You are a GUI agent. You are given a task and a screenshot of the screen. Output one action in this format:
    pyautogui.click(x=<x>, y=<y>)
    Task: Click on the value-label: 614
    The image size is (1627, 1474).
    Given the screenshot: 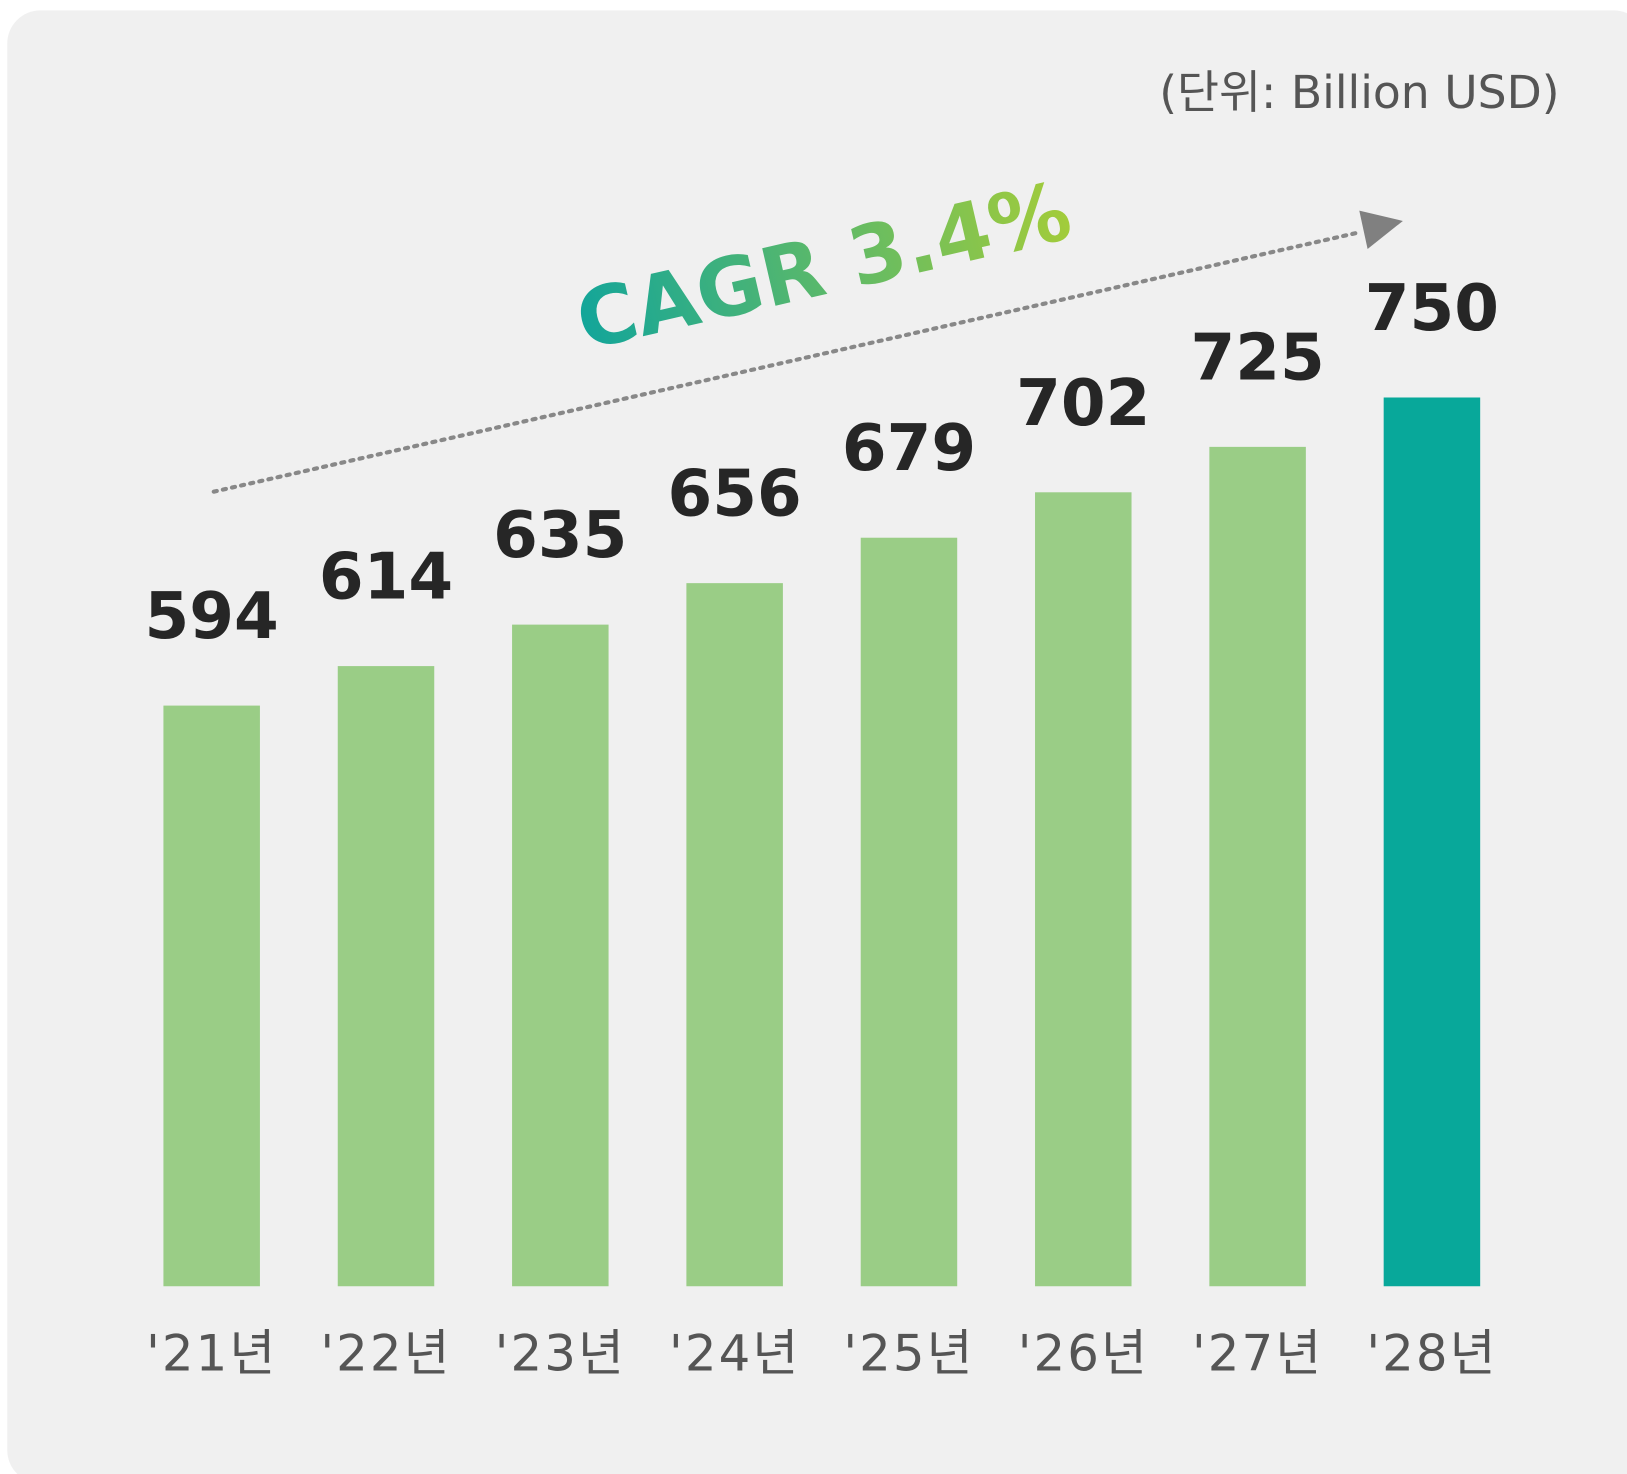 What is the action you would take?
    pyautogui.click(x=386, y=577)
    